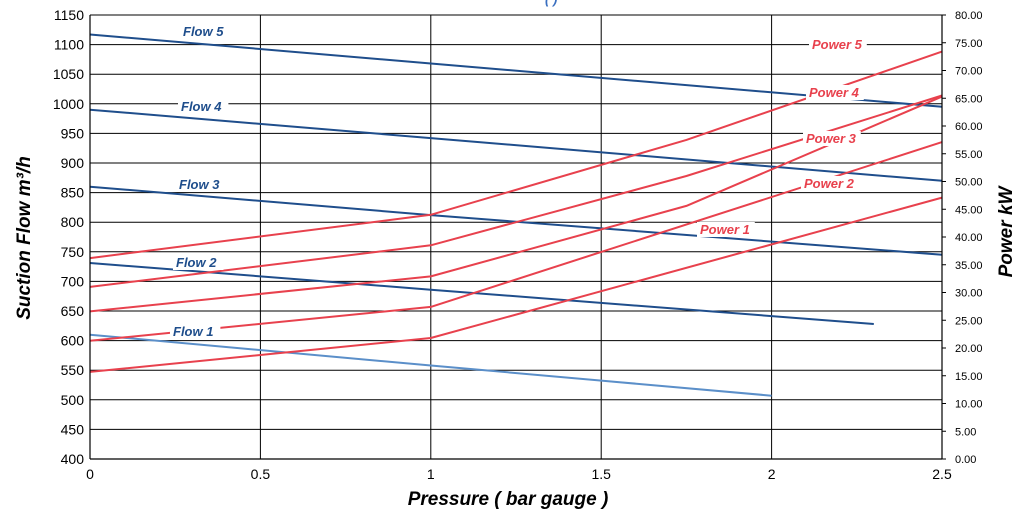 The image size is (1024, 514). I want to click on y-left-tick-label: 400, so click(73, 459).